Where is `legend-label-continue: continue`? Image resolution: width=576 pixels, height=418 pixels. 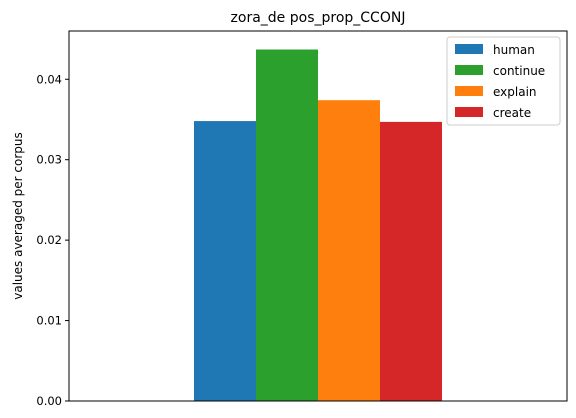 legend-label-continue: continue is located at coordinates (519, 71).